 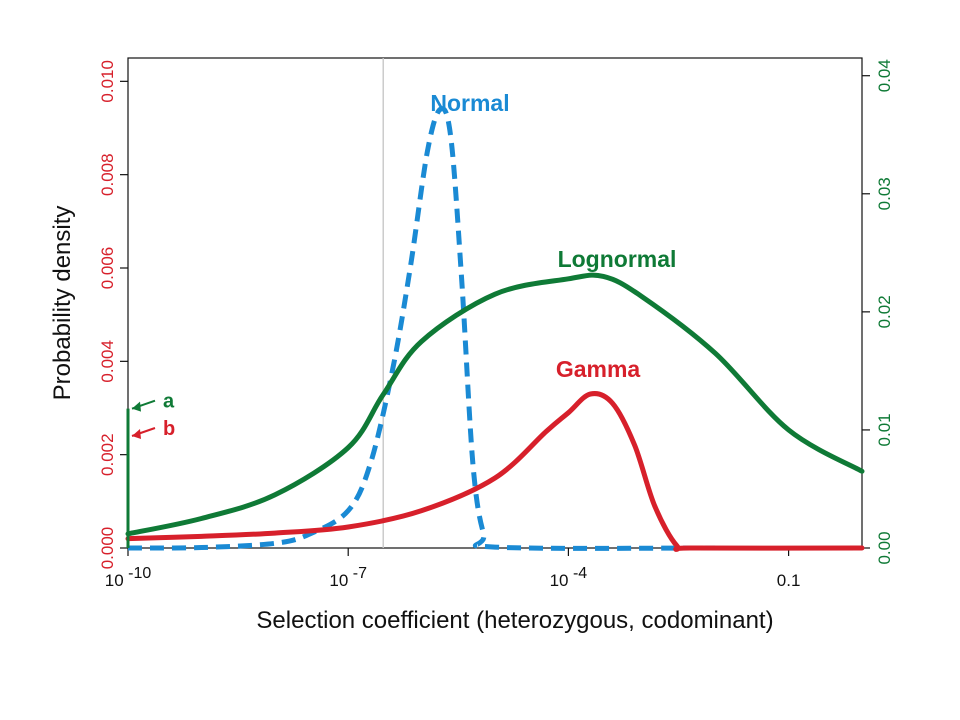 I want to click on y-right-tick-label: 0.02, so click(x=884, y=311).